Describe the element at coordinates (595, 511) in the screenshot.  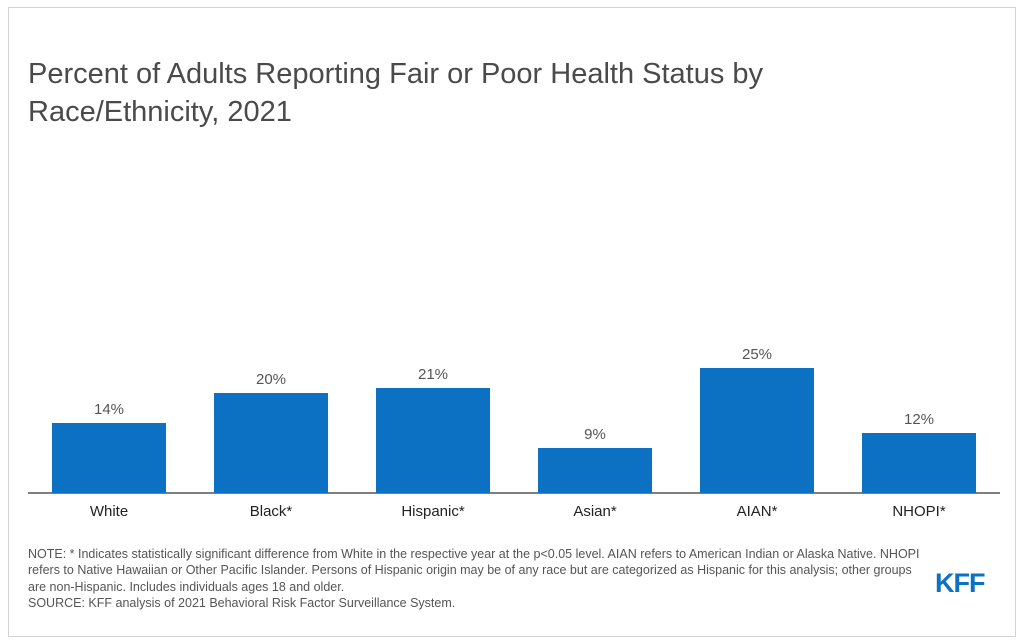
I see `x-tick-label-3: Asian*` at that location.